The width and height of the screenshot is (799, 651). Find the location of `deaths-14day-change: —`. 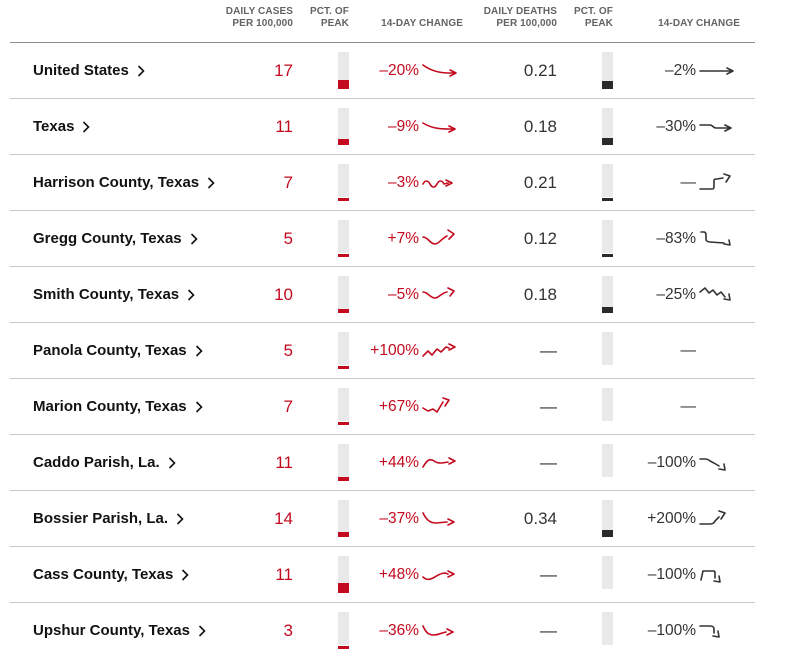

deaths-14day-change: — is located at coordinates (686, 183).